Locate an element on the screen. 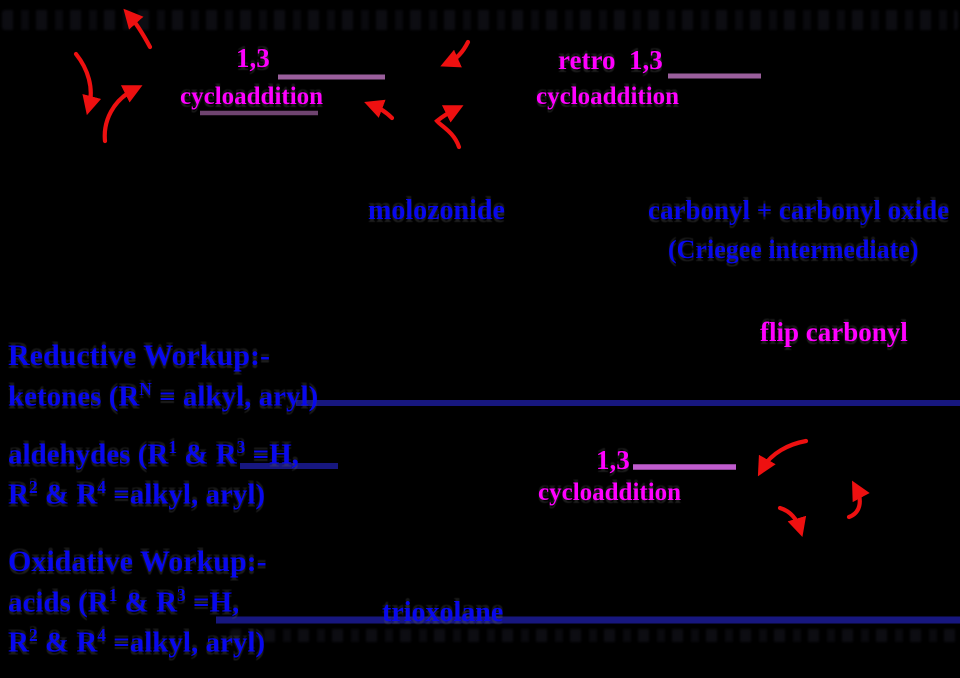 The width and height of the screenshot is (960, 678). label-acids-line1: acids (R1 & R3 =H, is located at coordinates (124, 602).